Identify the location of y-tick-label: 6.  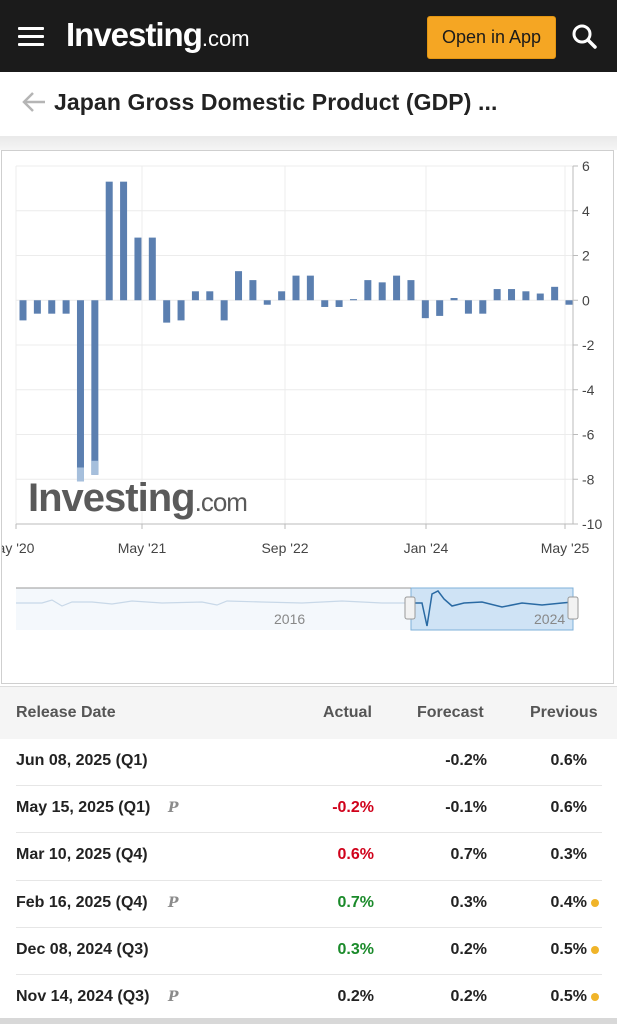
(586, 166).